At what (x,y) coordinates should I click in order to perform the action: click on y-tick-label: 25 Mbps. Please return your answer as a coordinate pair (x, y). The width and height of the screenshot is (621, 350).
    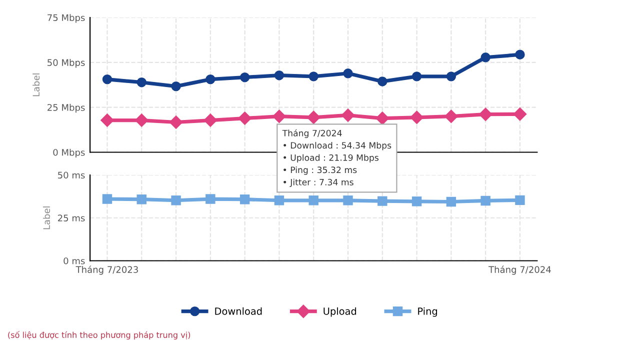
    Looking at the image, I should click on (66, 108).